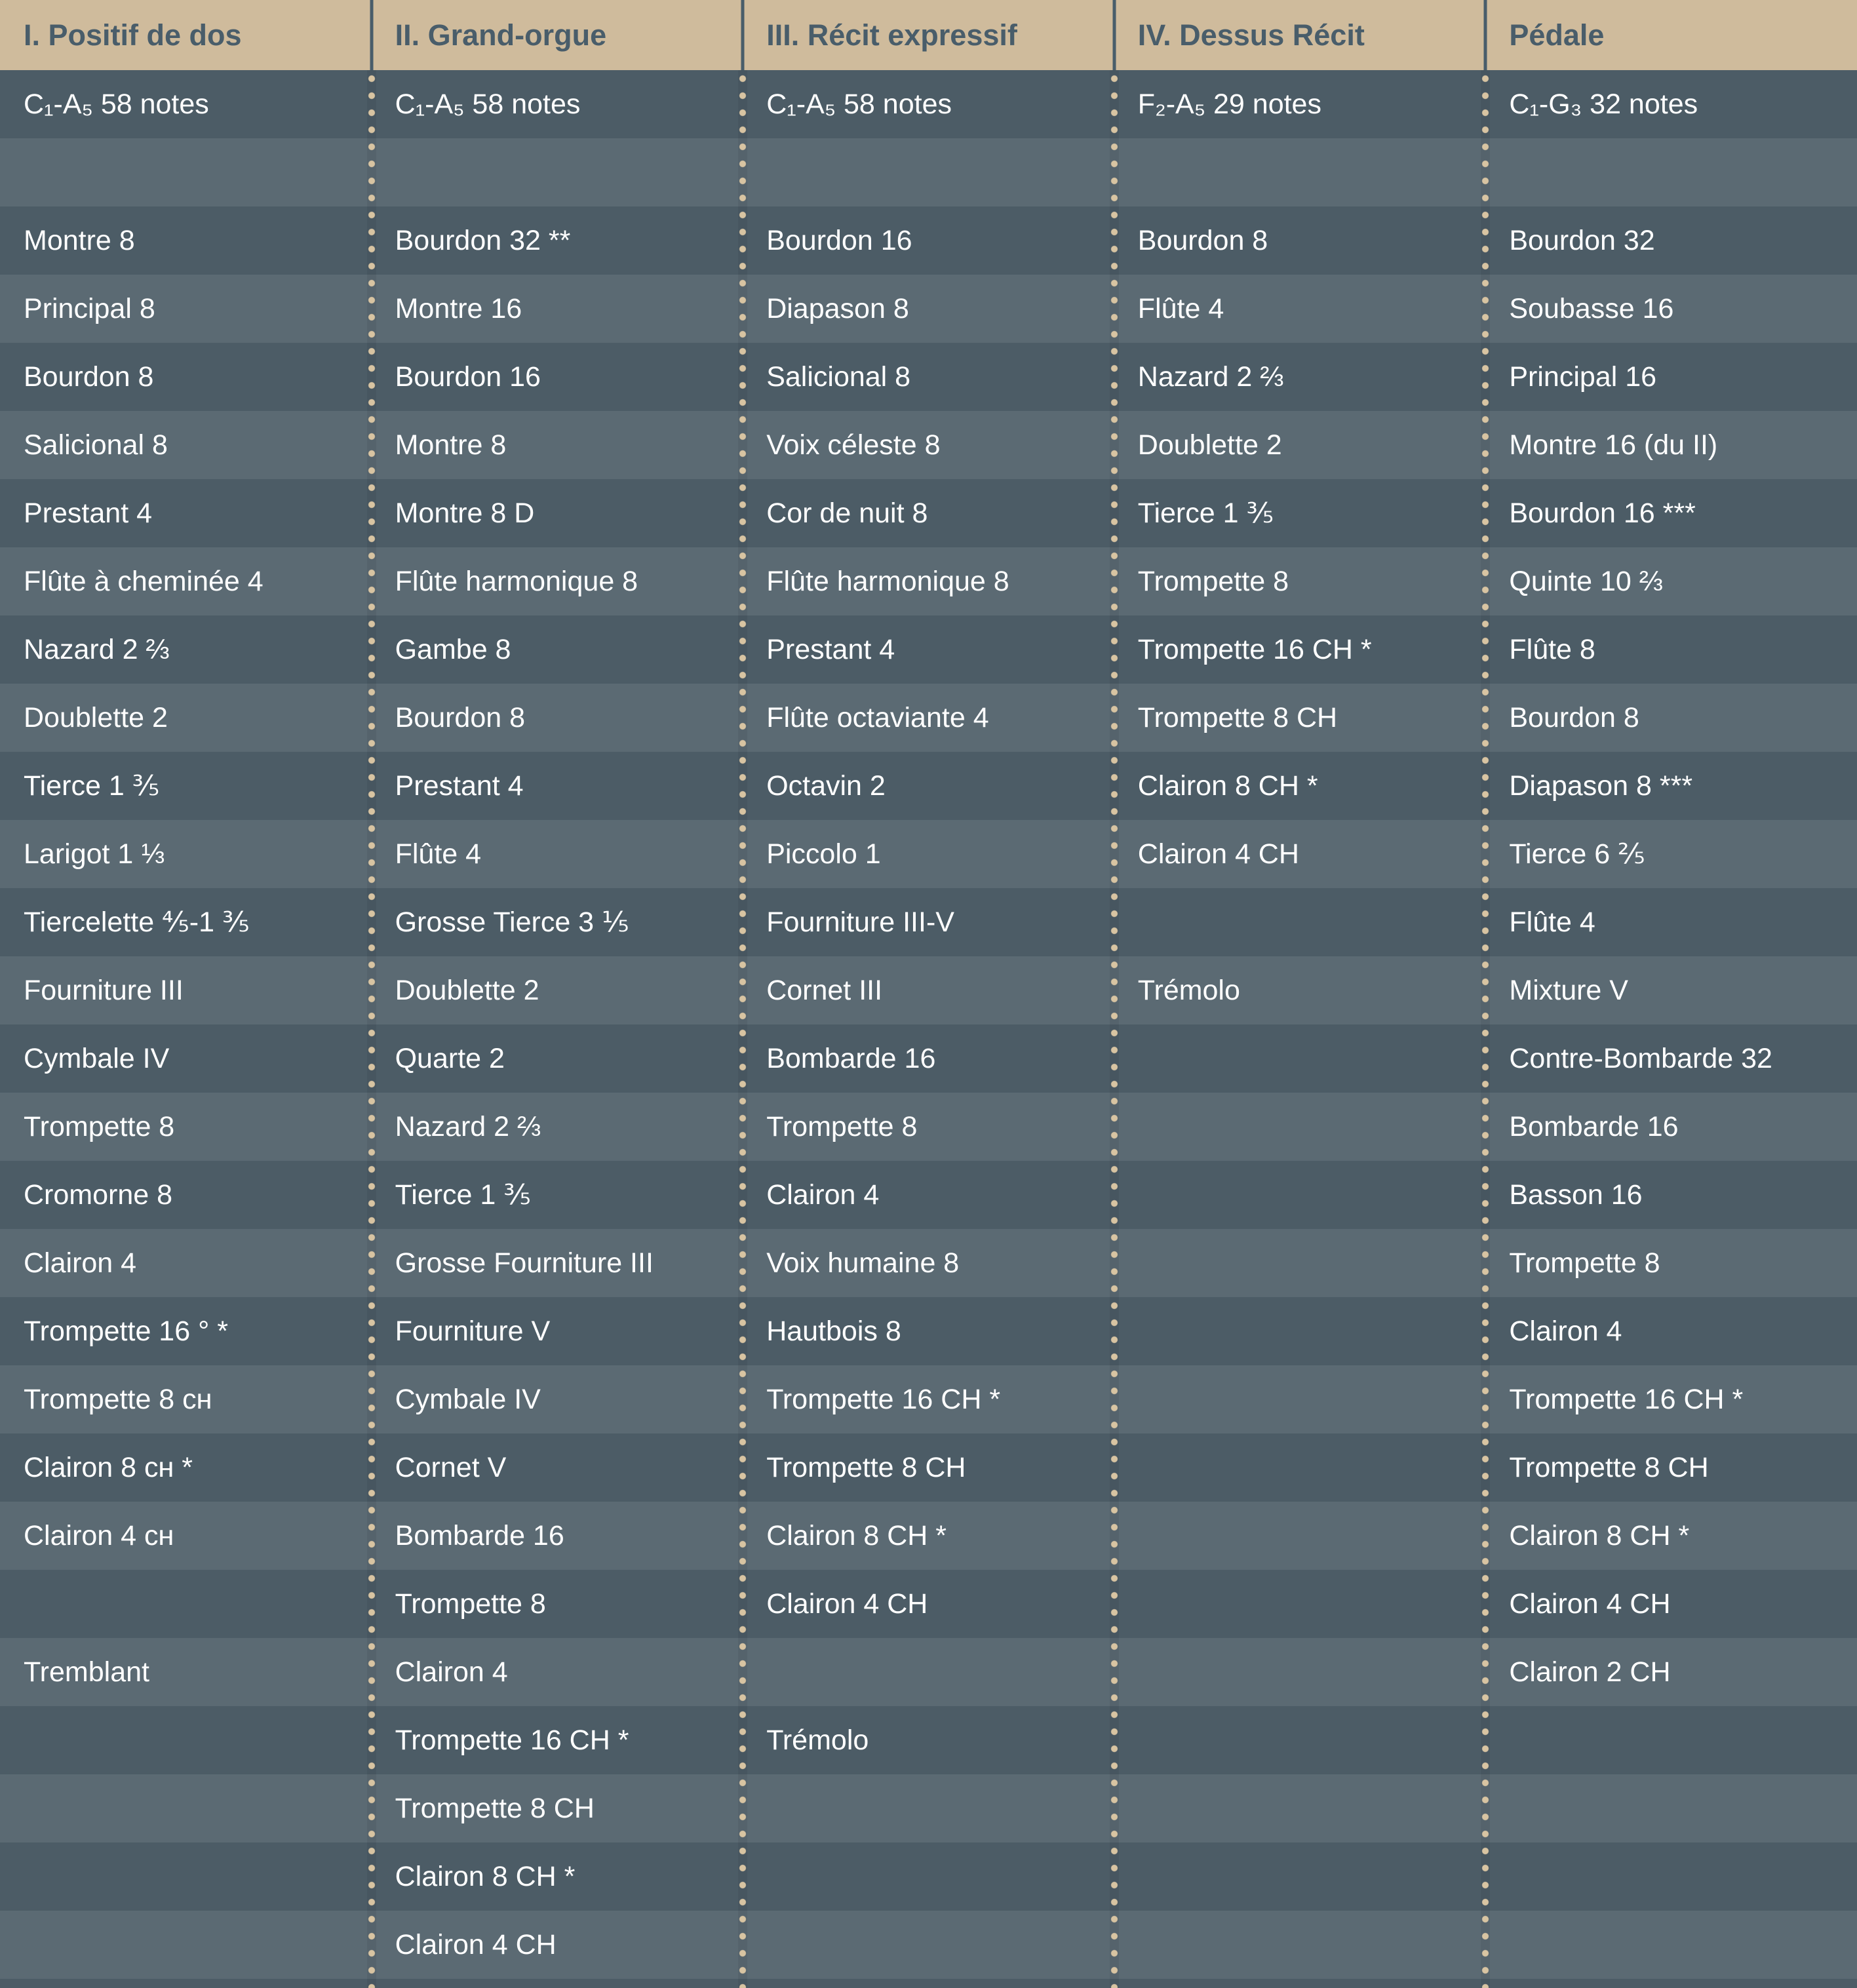  I want to click on stop-cell: Hautbois 8, so click(833, 1331).